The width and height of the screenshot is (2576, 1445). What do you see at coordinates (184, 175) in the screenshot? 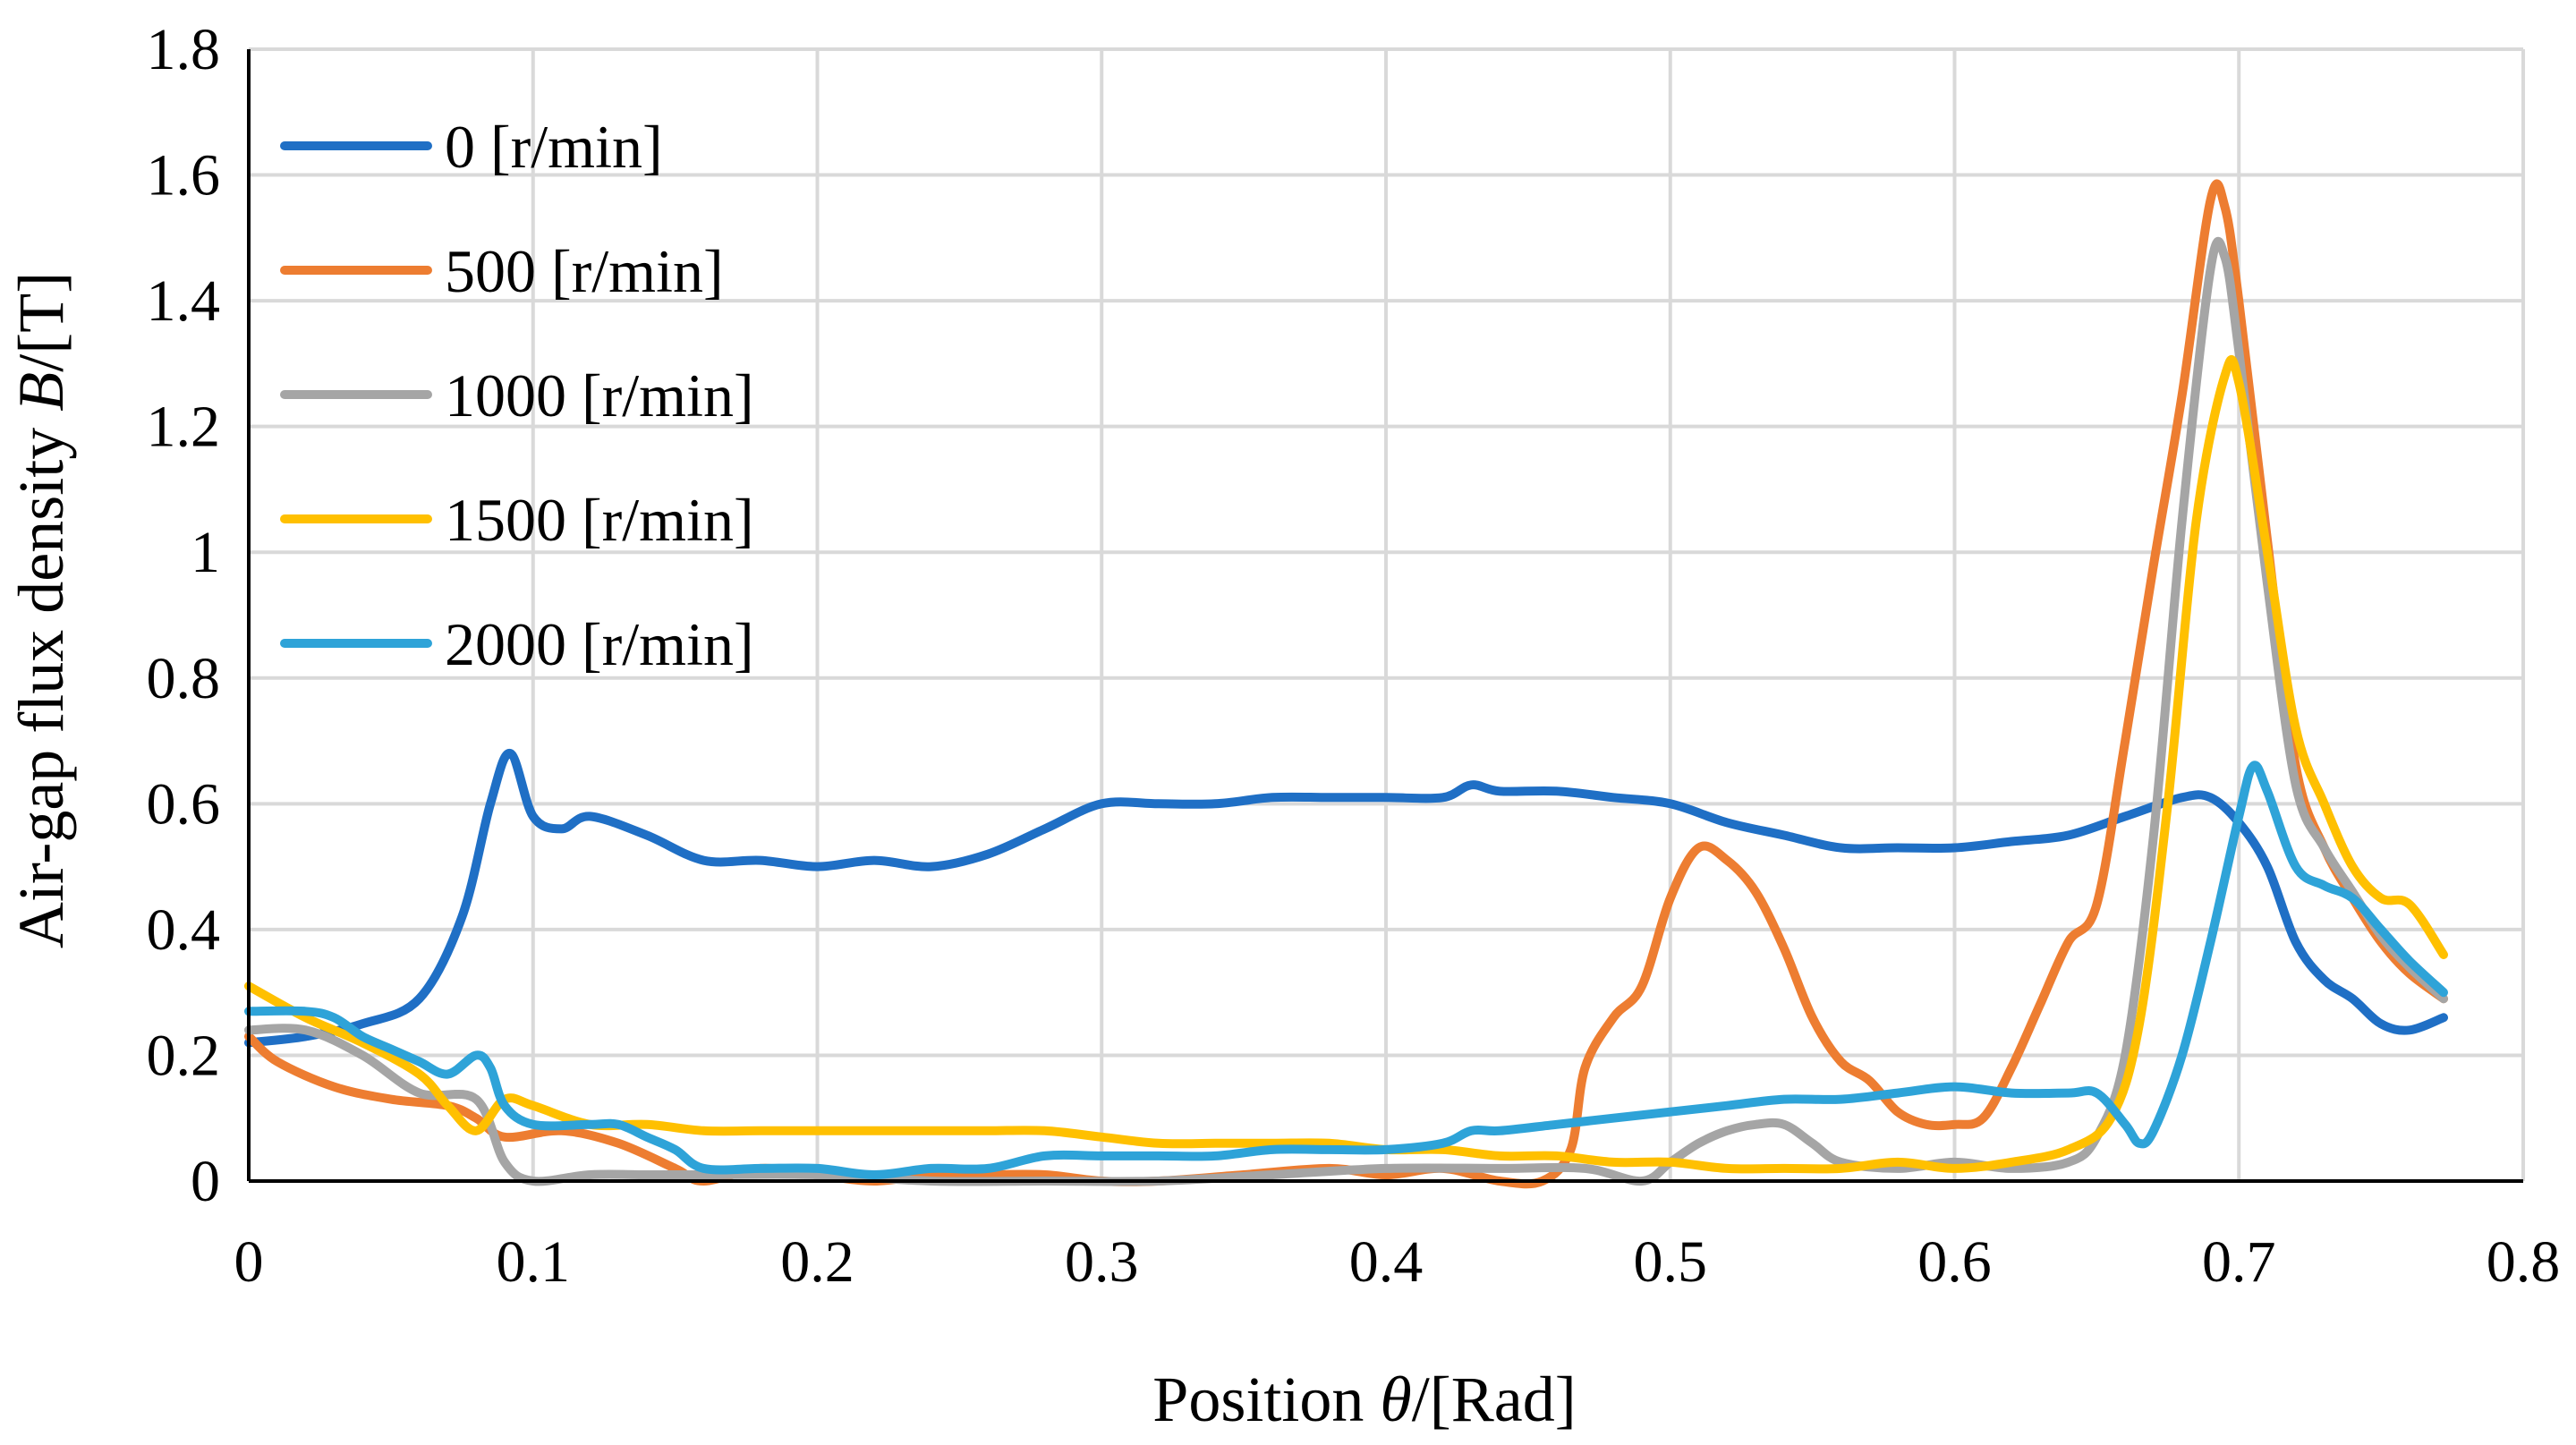
I see `y-tick-label: 1.6` at bounding box center [184, 175].